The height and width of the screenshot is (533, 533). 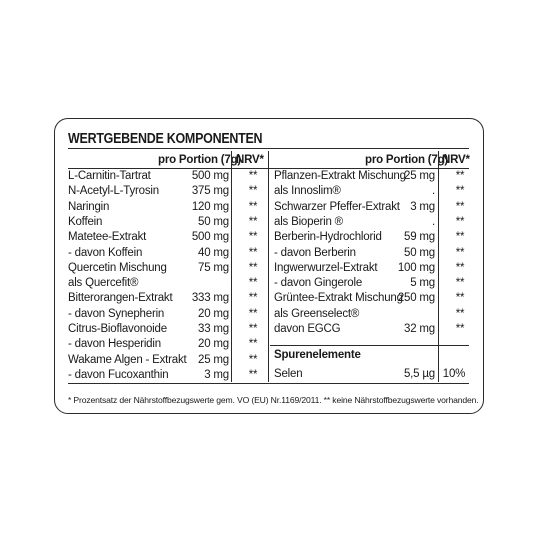 I want to click on ingredient-name: Quercetin Mischung, so click(x=117, y=267).